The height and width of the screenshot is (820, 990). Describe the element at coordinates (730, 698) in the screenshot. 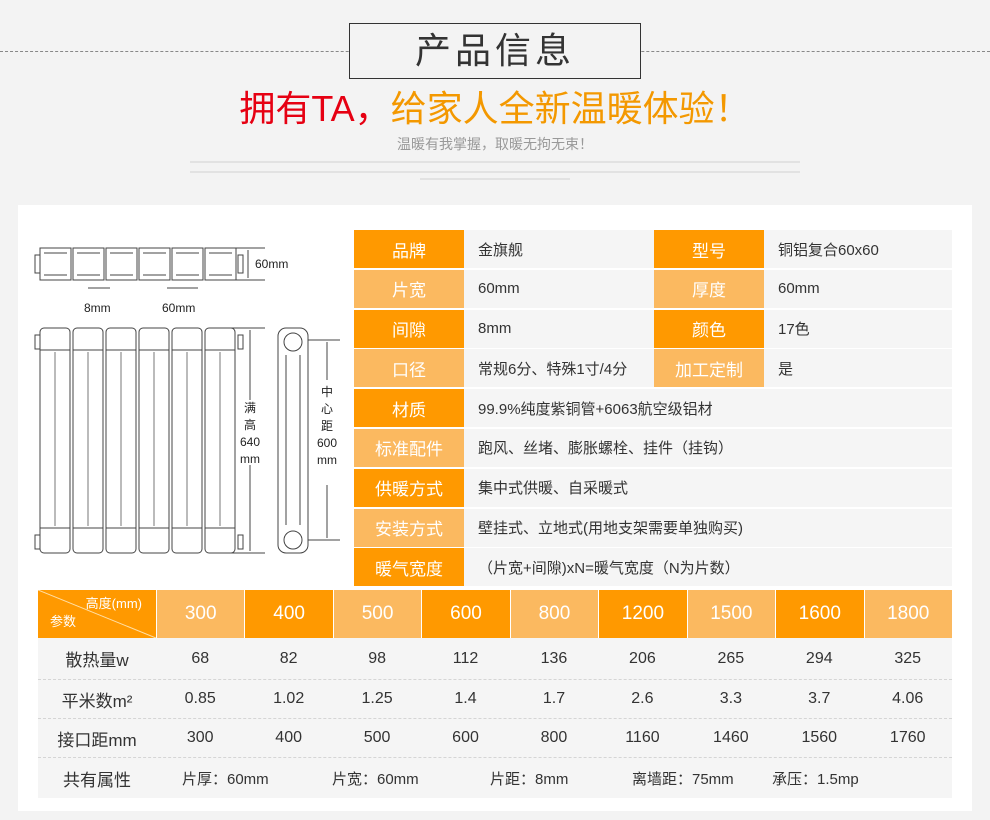

I see `table-cell: 3.3` at that location.